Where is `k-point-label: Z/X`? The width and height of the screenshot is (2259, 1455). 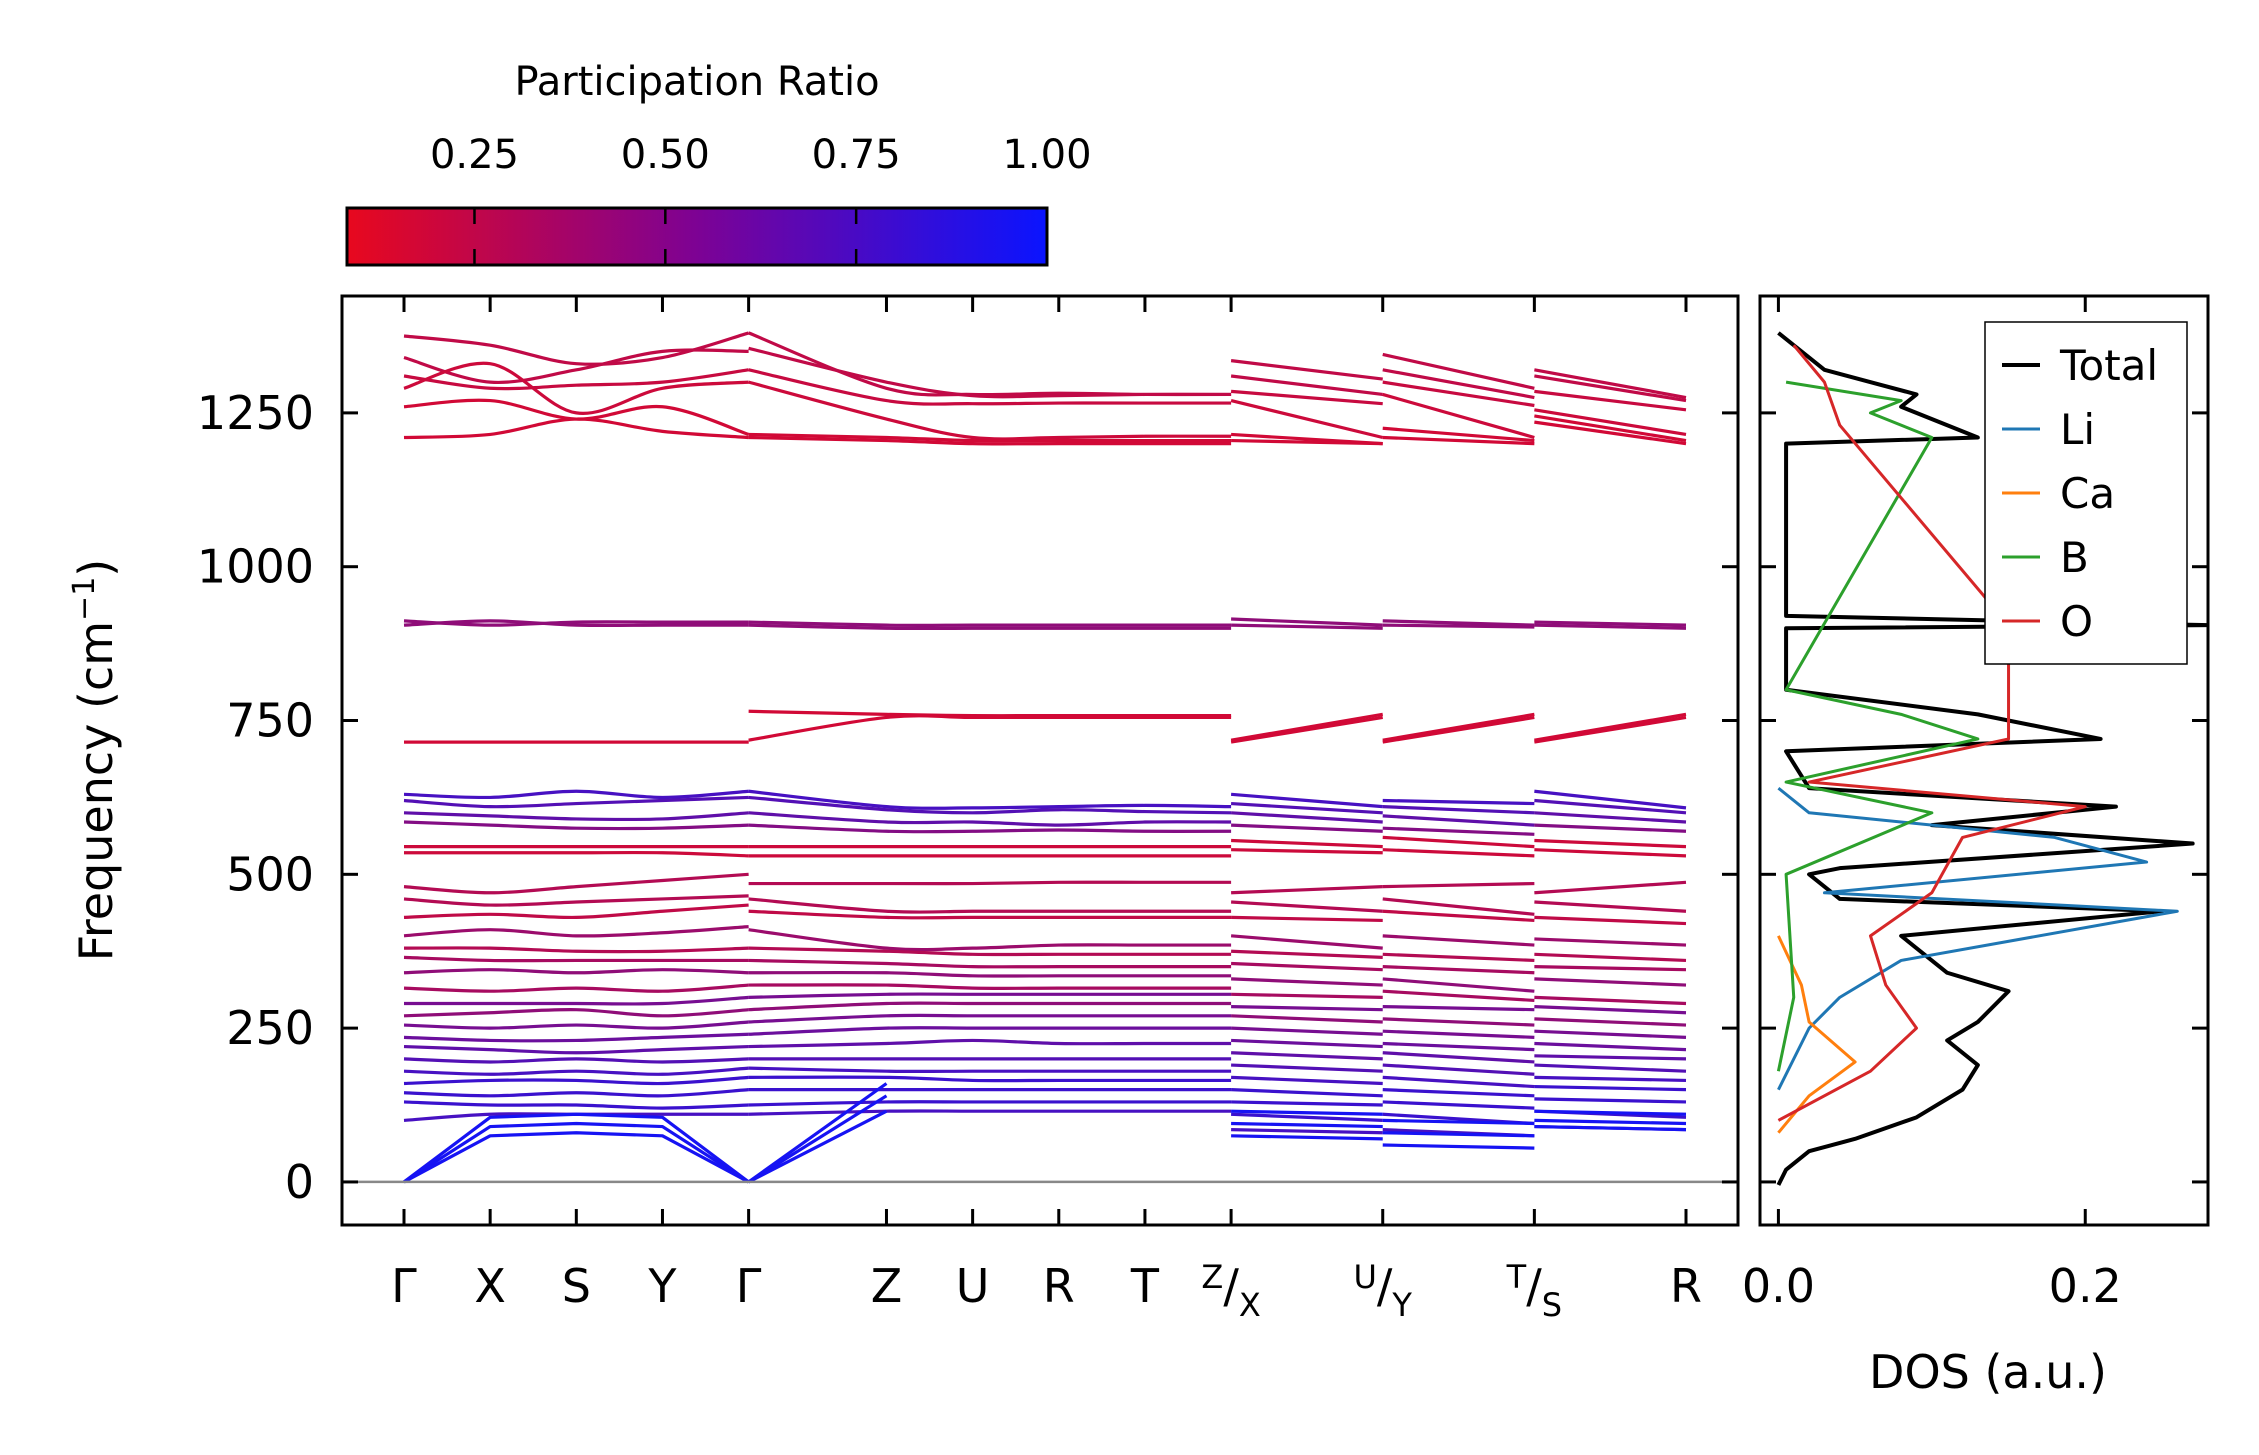
k-point-label: Z/X is located at coordinates (1230, 1291).